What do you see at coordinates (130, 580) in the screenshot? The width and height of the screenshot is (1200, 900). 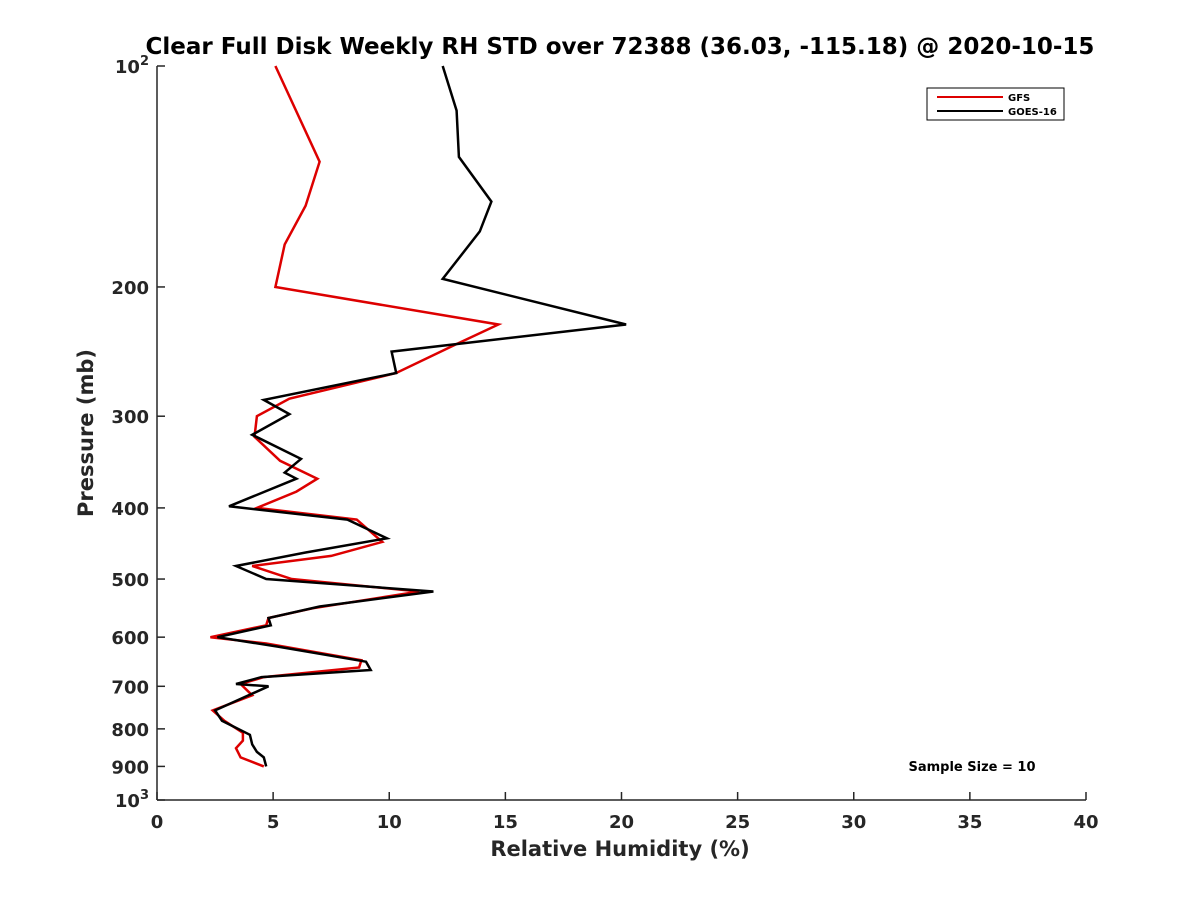 I see `y-tick-label: 500` at bounding box center [130, 580].